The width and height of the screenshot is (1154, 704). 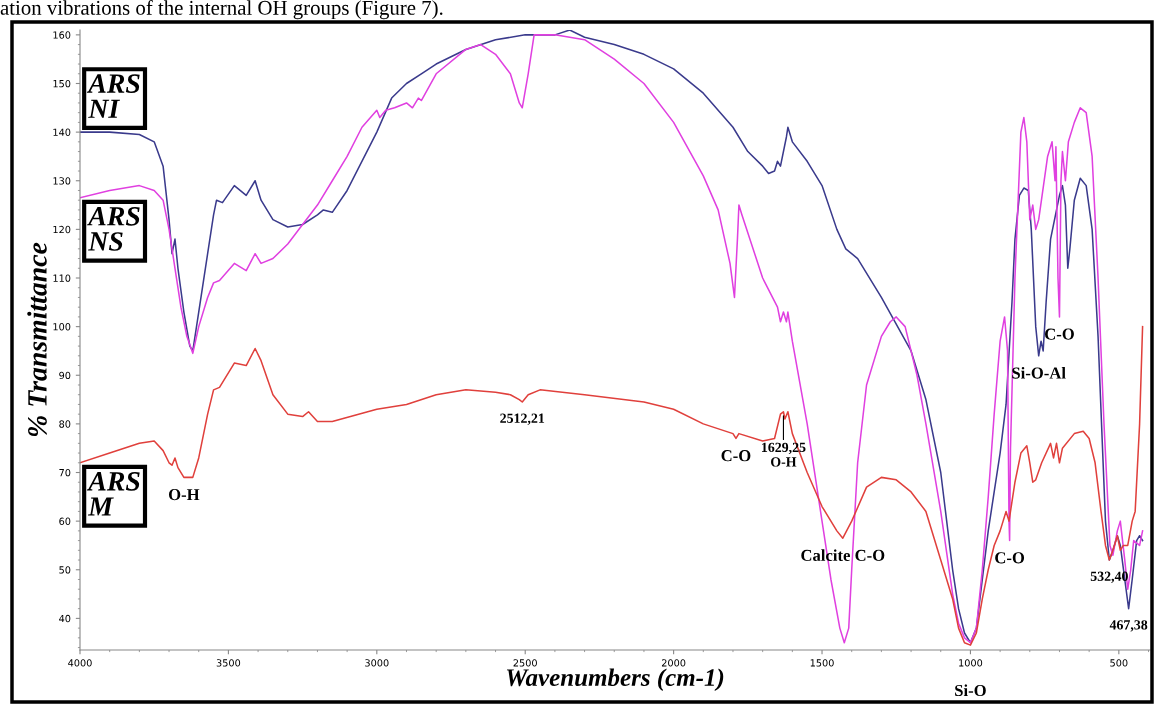 I want to click on y-tick-label: 50, so click(x=65, y=570).